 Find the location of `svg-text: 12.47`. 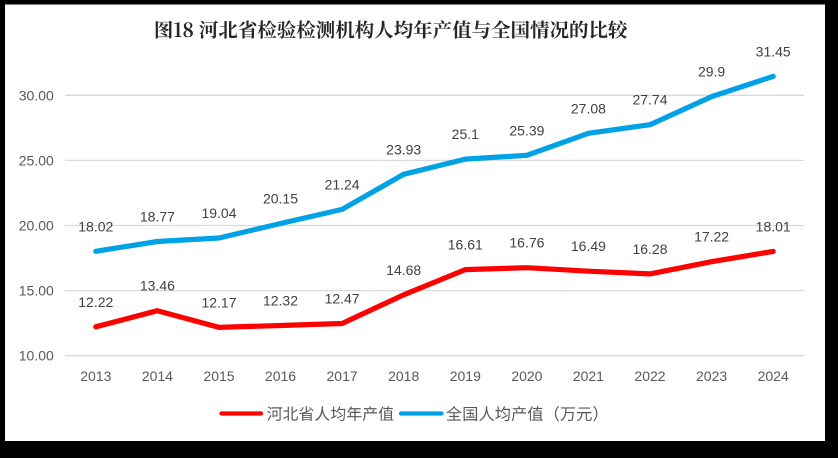

svg-text: 12.47 is located at coordinates (342, 299).